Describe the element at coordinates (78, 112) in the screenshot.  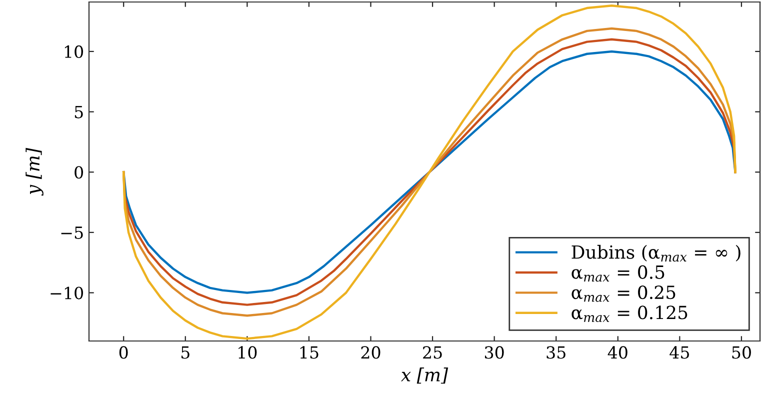
I see `y-tick-label: 5` at that location.